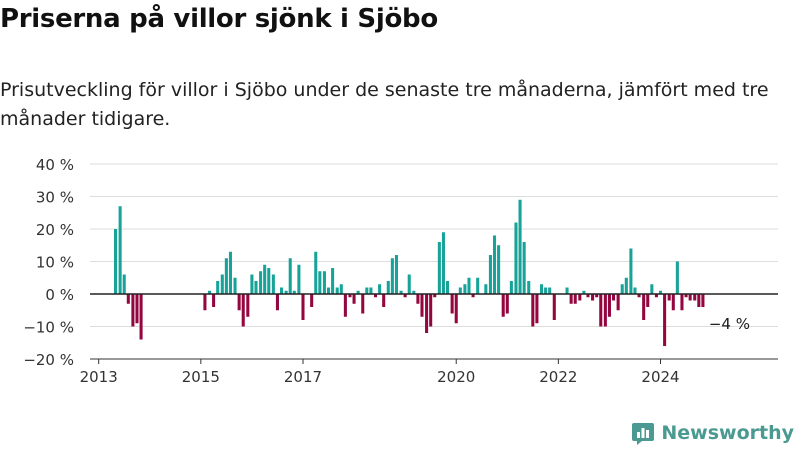  Describe the element at coordinates (55, 263) in the screenshot. I see `y-tick-label: 10 %` at that location.